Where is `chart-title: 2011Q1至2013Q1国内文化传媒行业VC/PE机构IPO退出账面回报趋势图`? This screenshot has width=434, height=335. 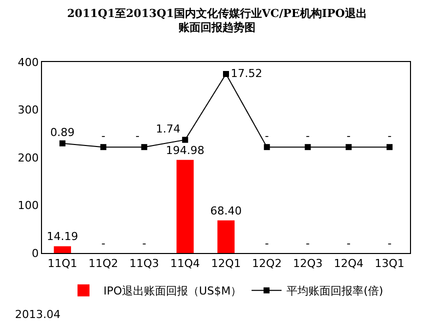
chart-title: 2011Q1至2013Q1国内文化传媒行业VC/PE机构IPO退出账面回报趋势图 is located at coordinates (217, 20).